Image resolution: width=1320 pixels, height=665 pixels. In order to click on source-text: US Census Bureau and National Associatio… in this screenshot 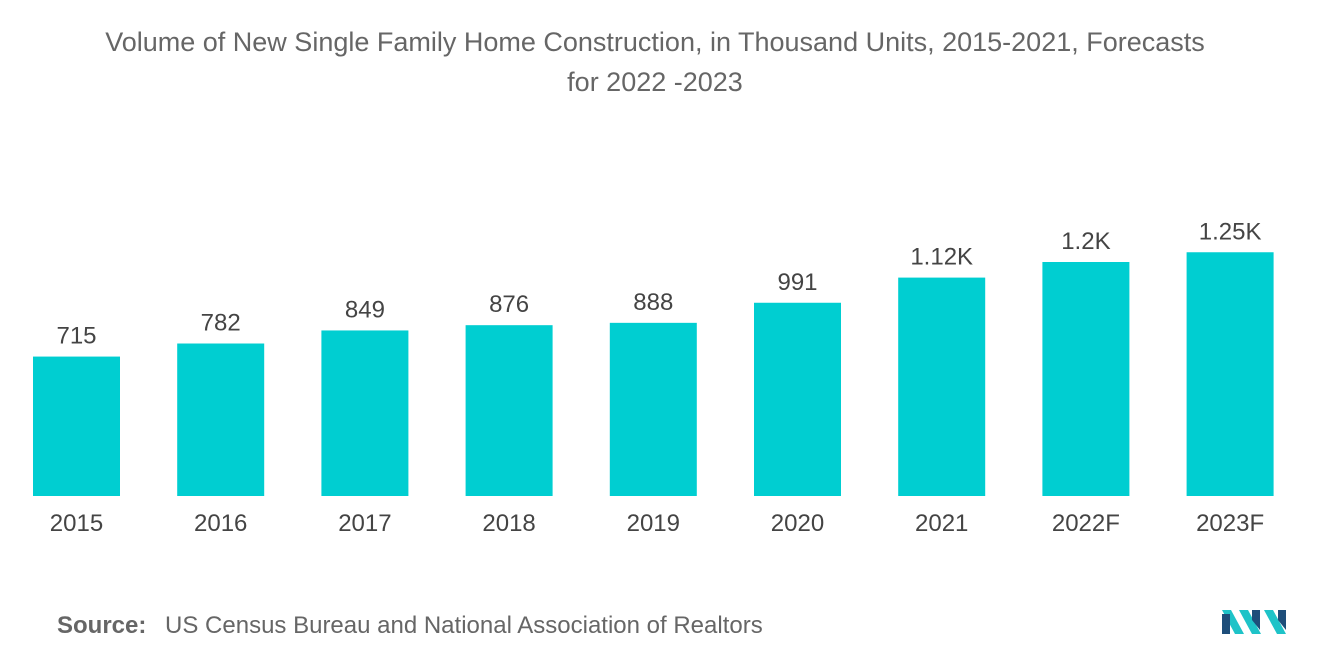, I will do `click(464, 625)`.